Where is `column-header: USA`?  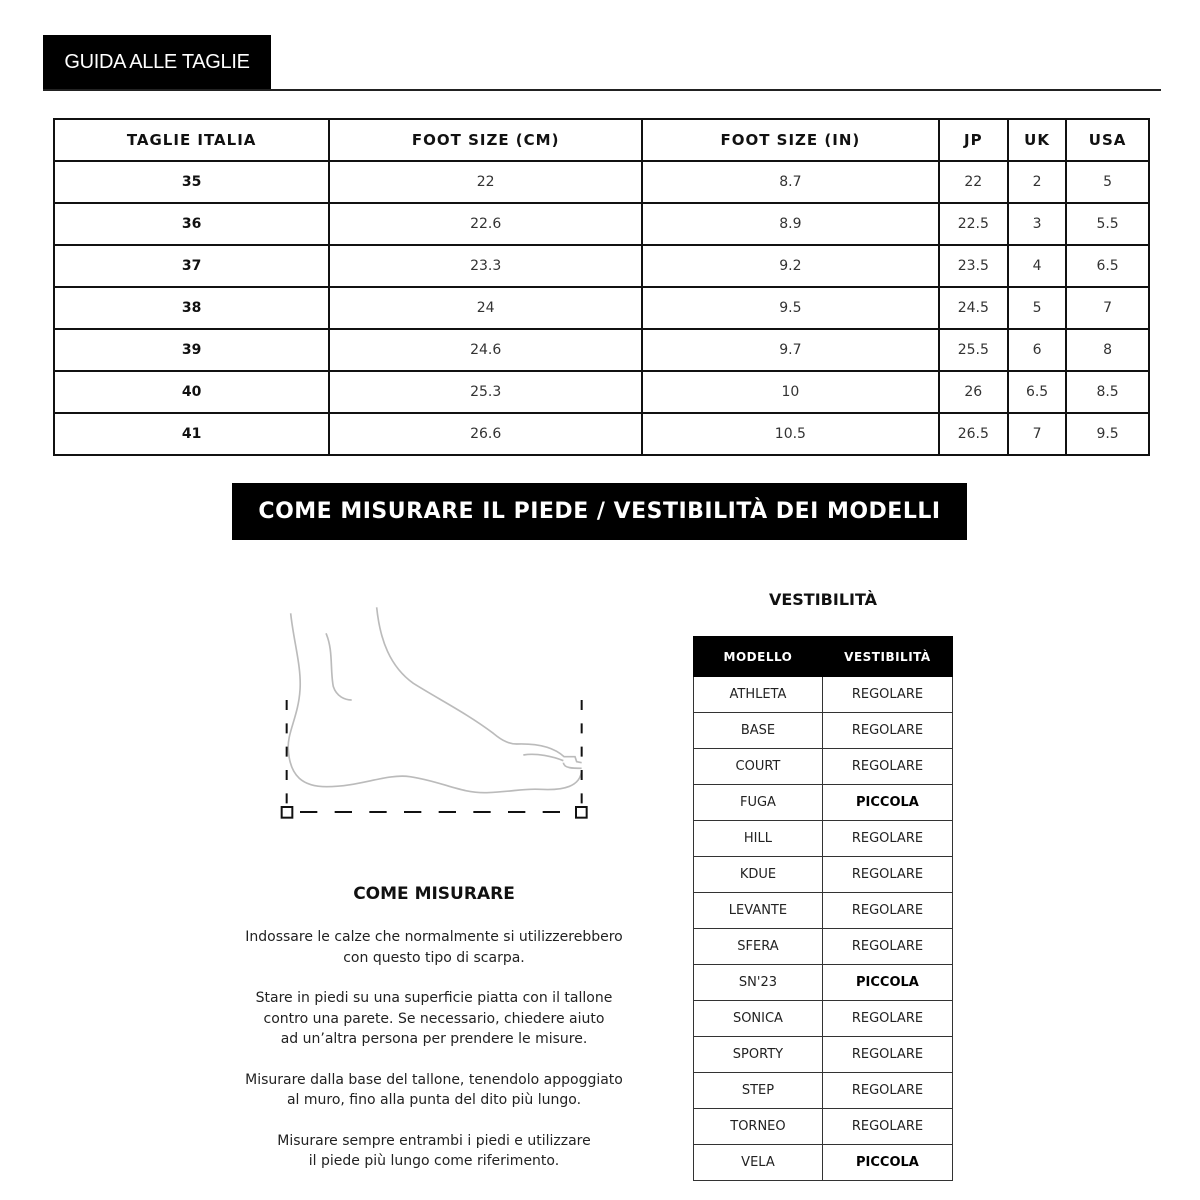 column-header: USA is located at coordinates (1107, 140).